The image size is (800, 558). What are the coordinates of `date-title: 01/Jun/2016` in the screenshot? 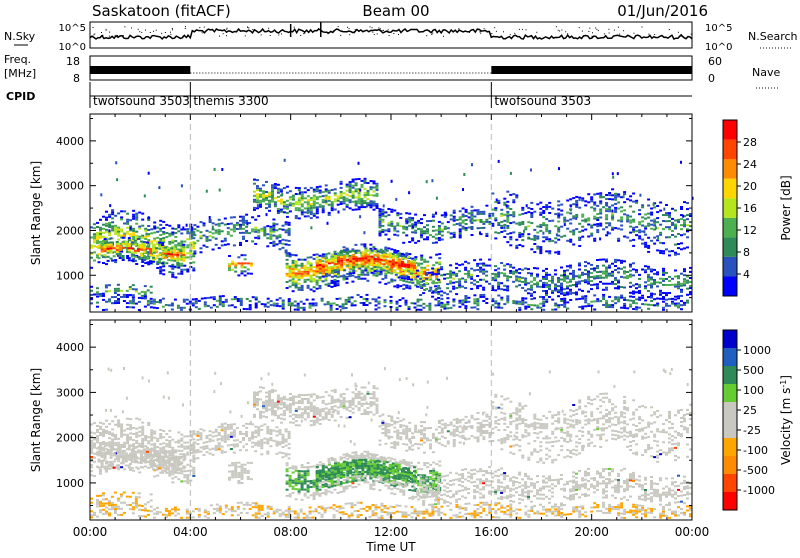 It's located at (662, 11).